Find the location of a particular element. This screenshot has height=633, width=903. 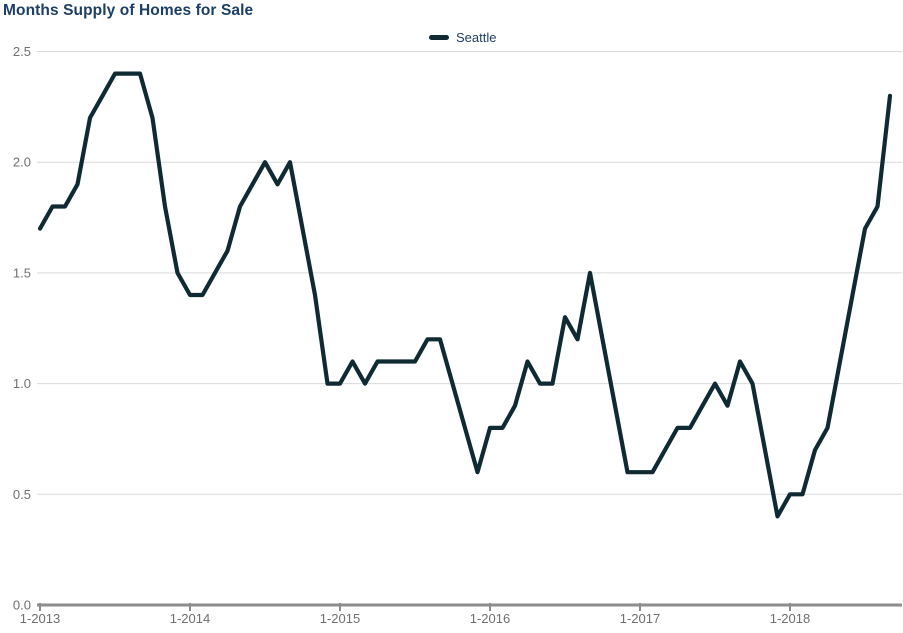

y-axis-tick-label: 2.0 is located at coordinates (22, 162).